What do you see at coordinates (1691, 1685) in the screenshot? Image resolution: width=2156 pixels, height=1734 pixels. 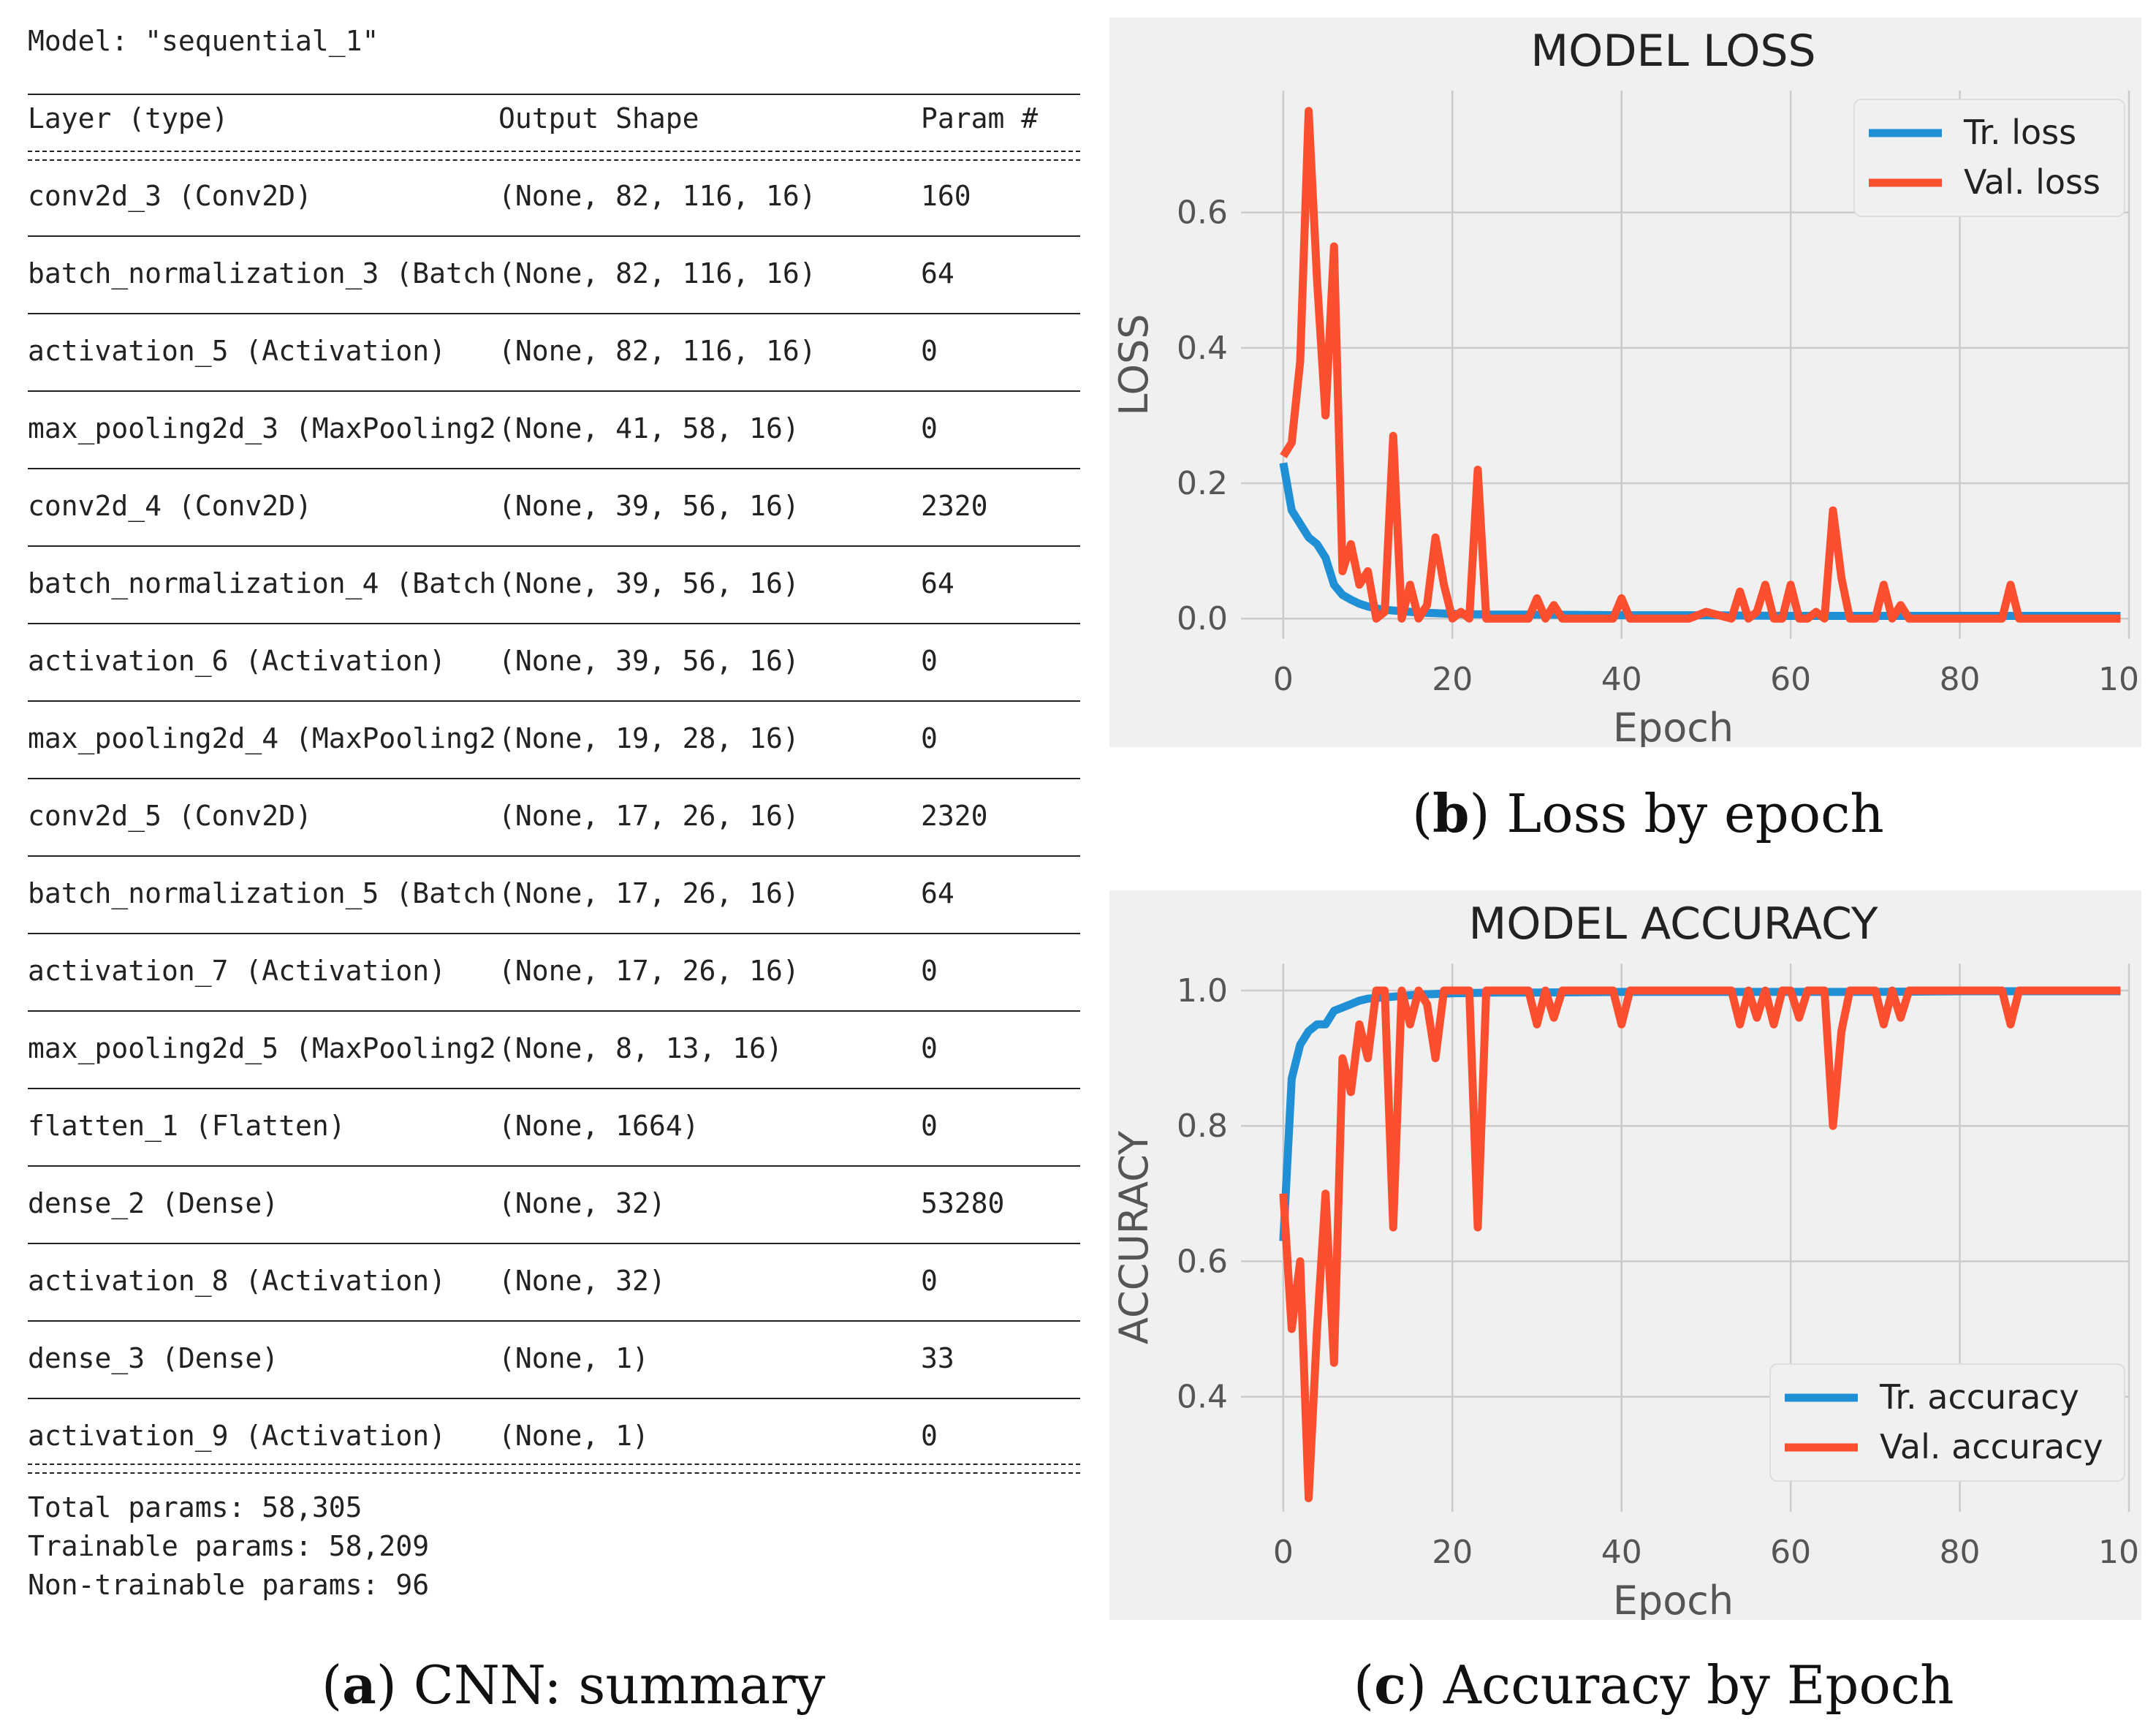 I see `caption-c-text: Accuracy by Epoch` at bounding box center [1691, 1685].